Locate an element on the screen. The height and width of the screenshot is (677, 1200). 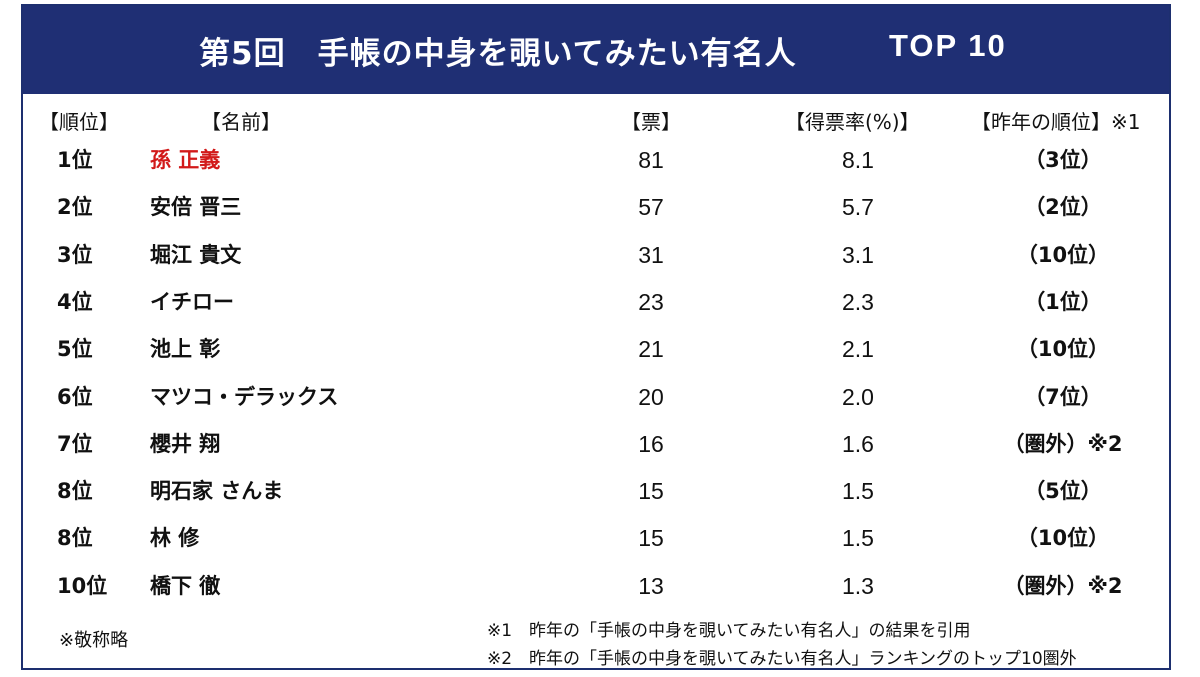
honorific-note: ※敬称略 is located at coordinates (94, 640).